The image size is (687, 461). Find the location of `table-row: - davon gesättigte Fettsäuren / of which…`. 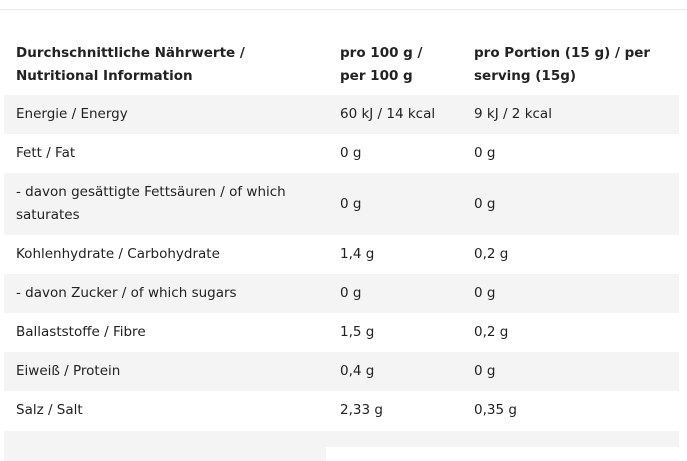

table-row: - davon gesättigte Fettsäuren / of which… is located at coordinates (341, 204).